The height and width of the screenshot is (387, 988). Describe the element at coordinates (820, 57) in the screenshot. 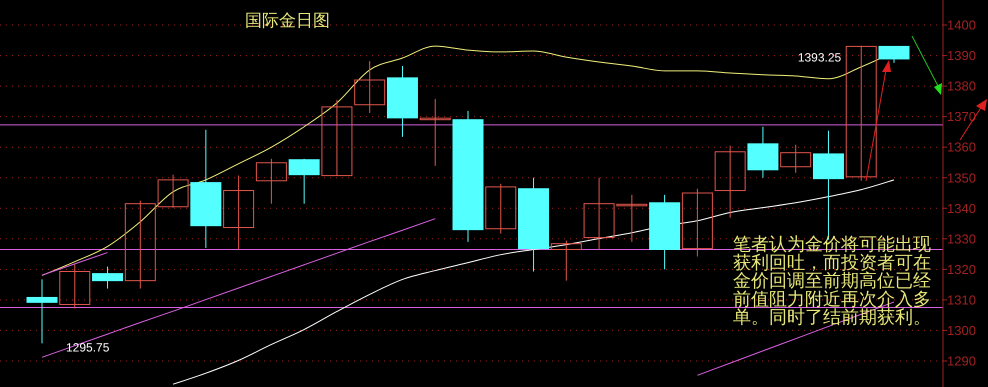

I see `annotation: 1393.25` at that location.